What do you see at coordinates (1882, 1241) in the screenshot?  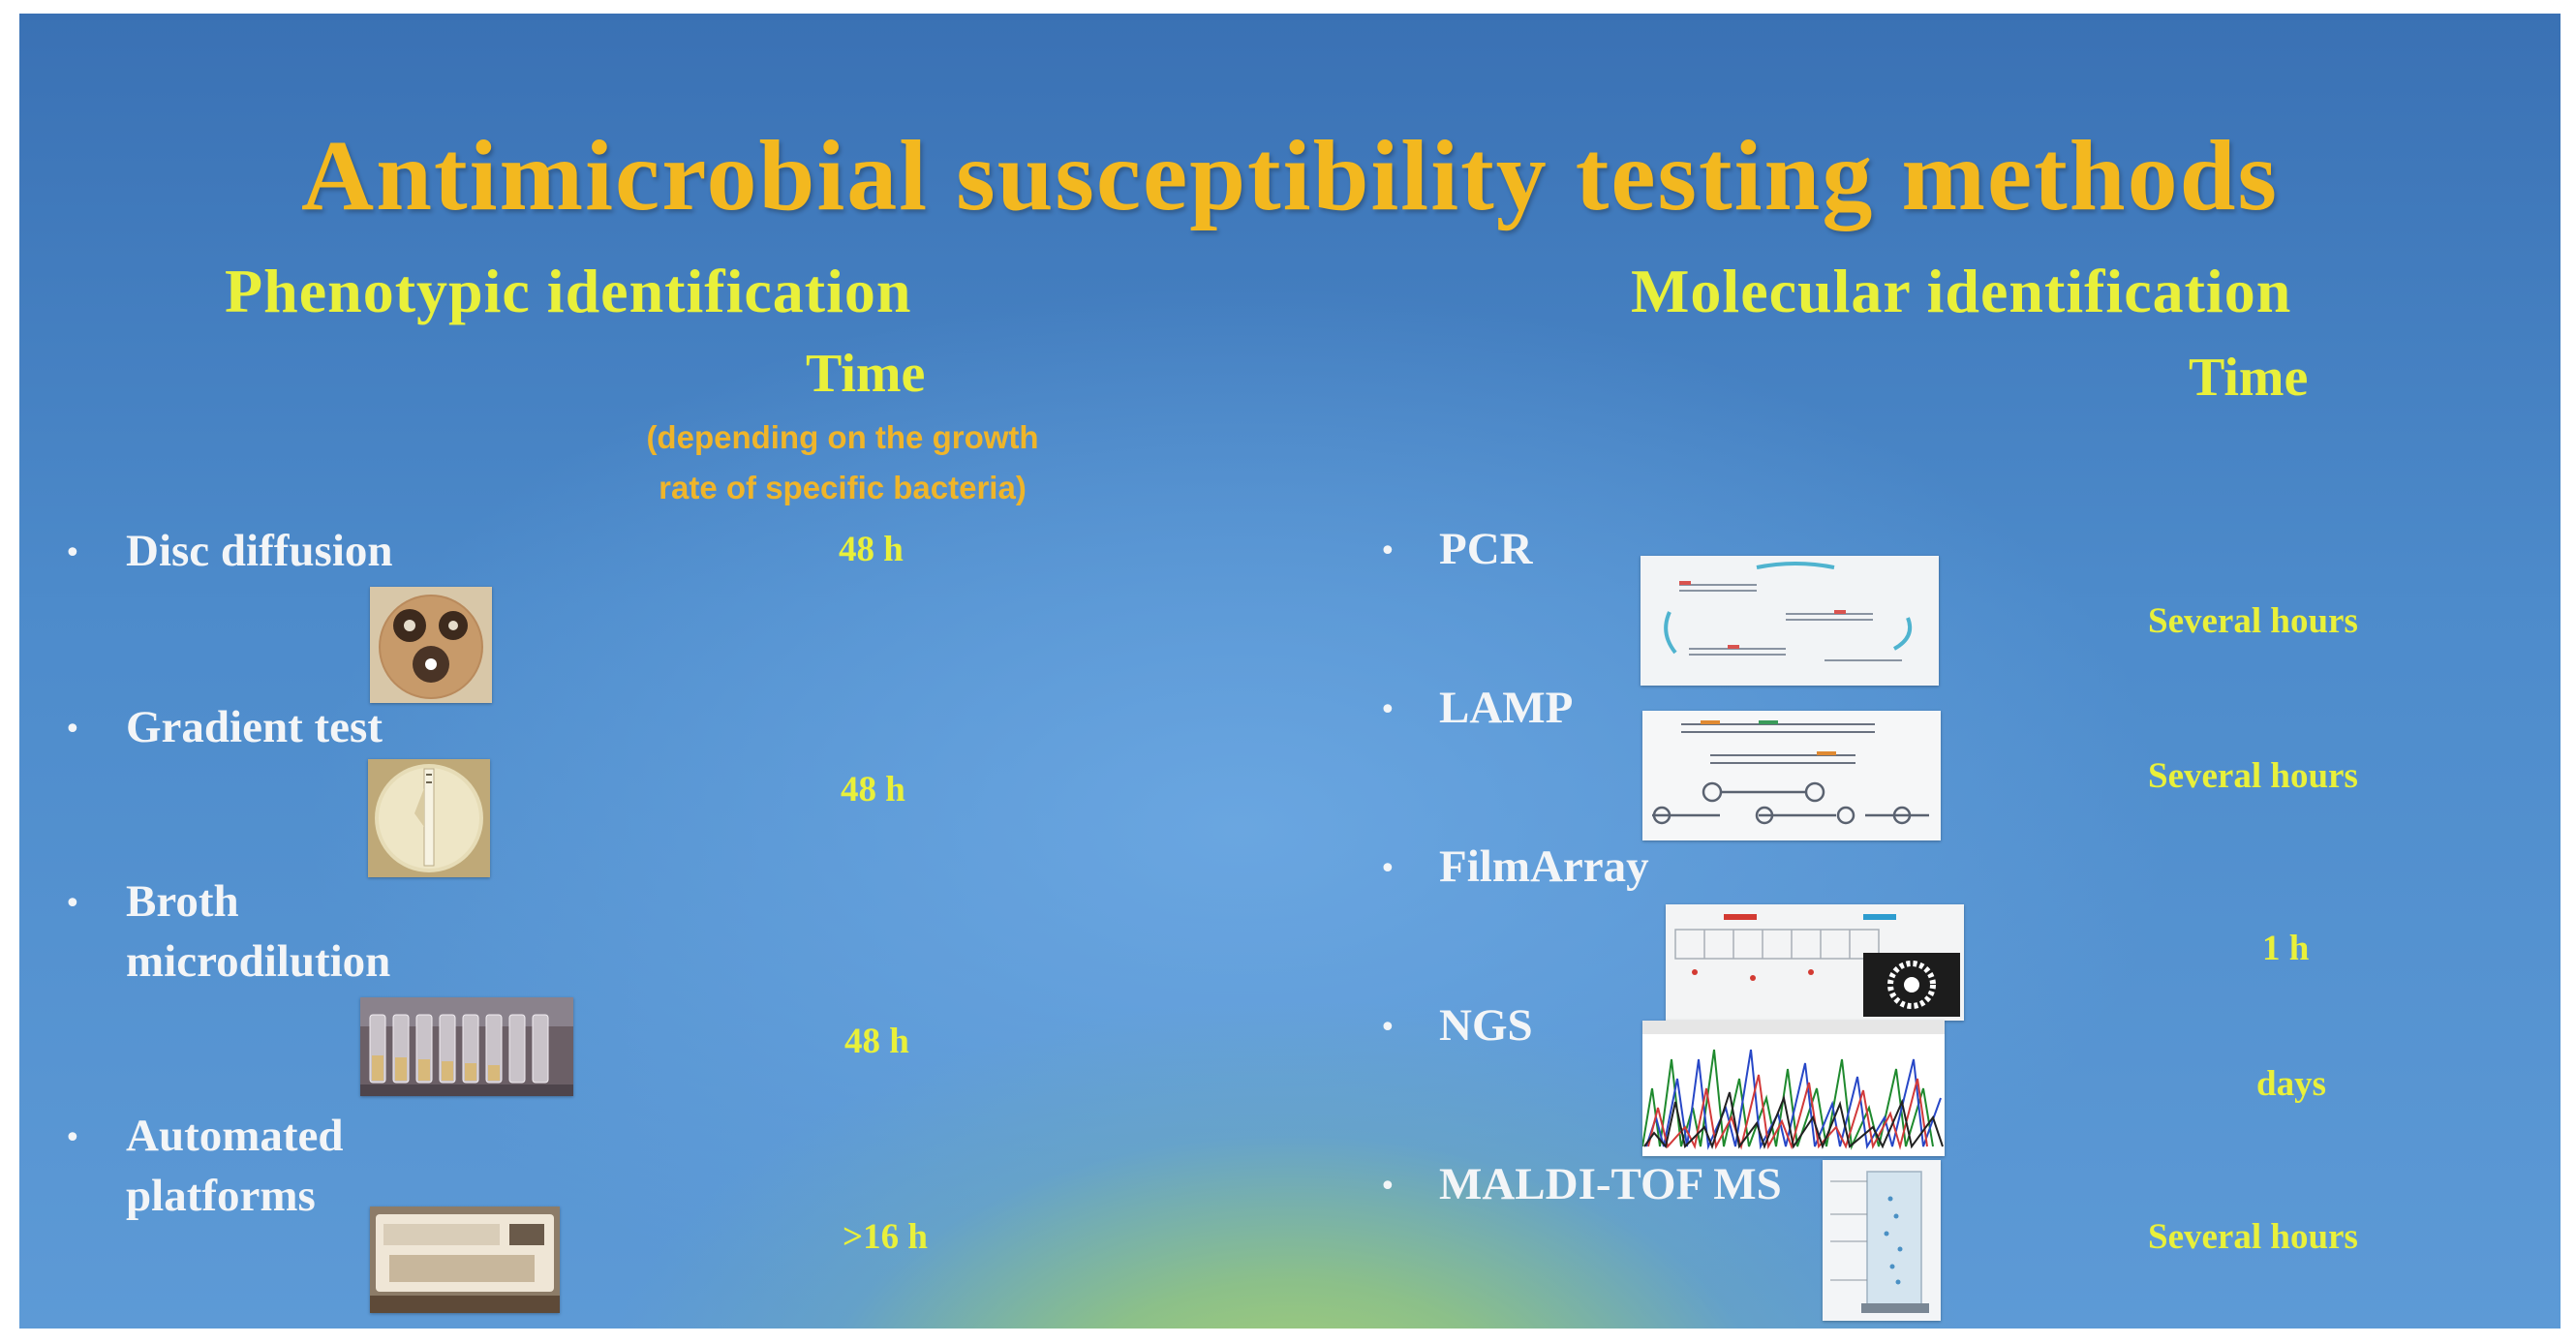 I see `maldi-tof-schematic-image` at bounding box center [1882, 1241].